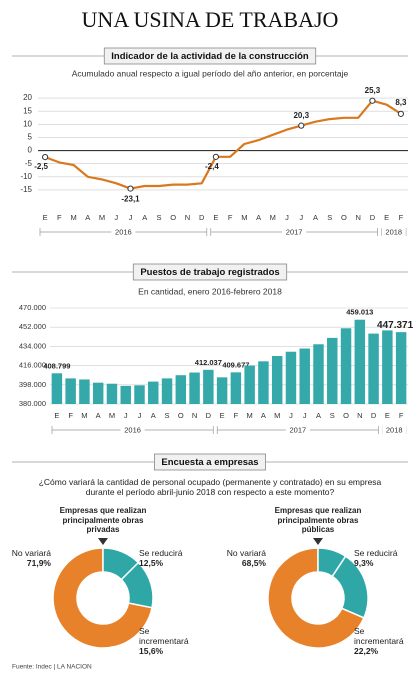  Describe the element at coordinates (253, 563) in the screenshot. I see `slice-value: 68,5%` at that location.